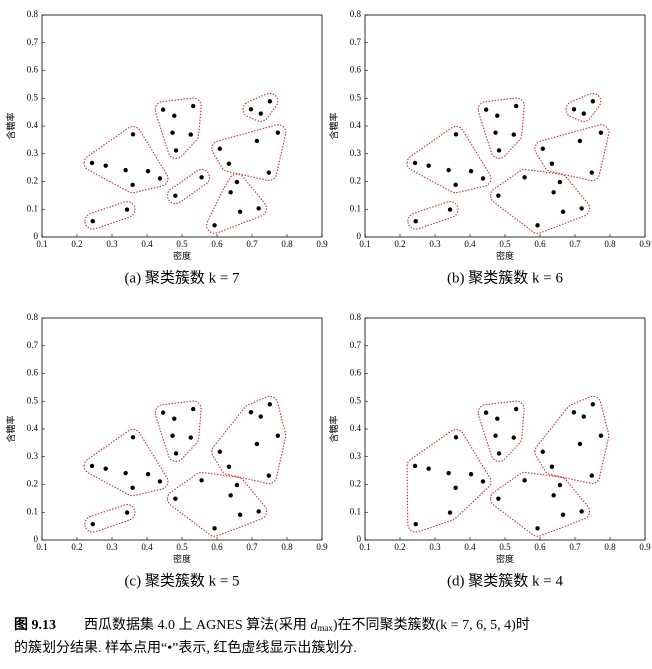  Describe the element at coordinates (325, 628) in the screenshot. I see `caption-subscript: max` at that location.